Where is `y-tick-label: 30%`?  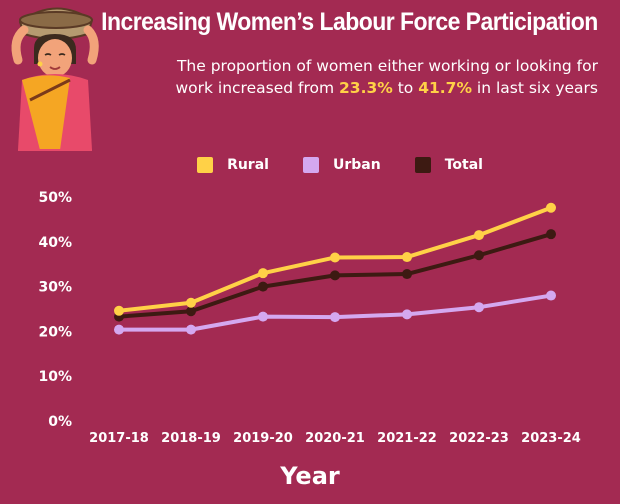 y-tick-label: 30% is located at coordinates (55, 288).